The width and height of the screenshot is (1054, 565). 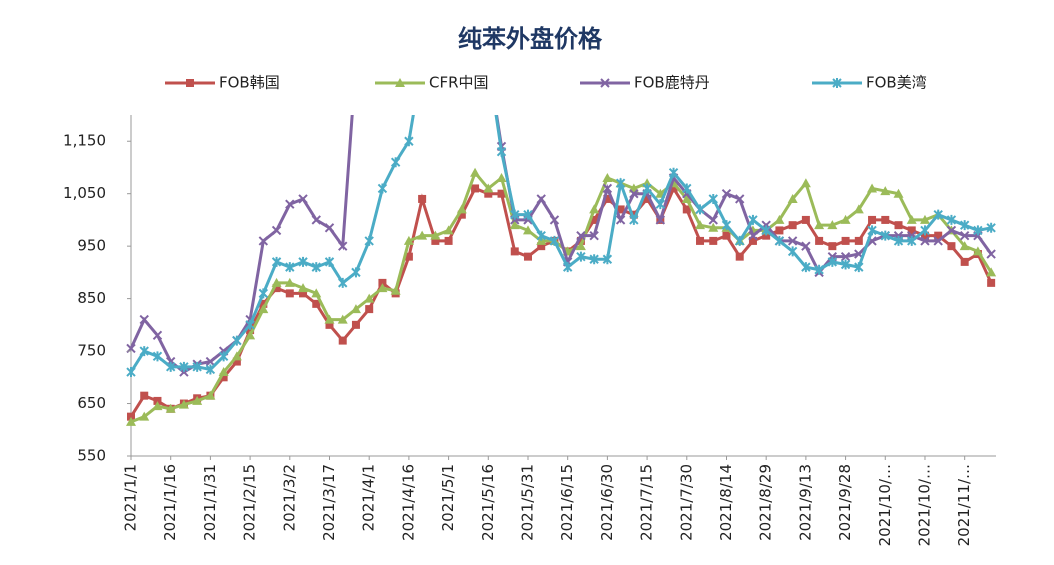 I want to click on x-tick-label: 2021/5/16, so click(x=488, y=502).